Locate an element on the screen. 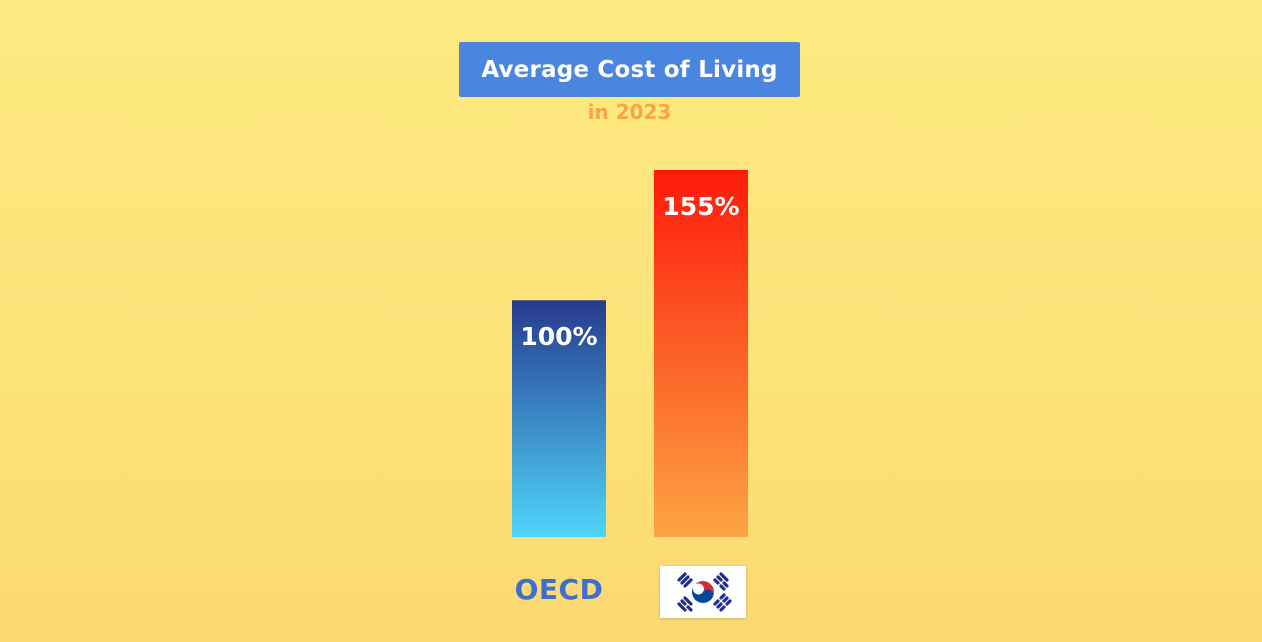 Image resolution: width=1262 pixels, height=642 pixels. data-label-south-korea: 155% is located at coordinates (700, 206).